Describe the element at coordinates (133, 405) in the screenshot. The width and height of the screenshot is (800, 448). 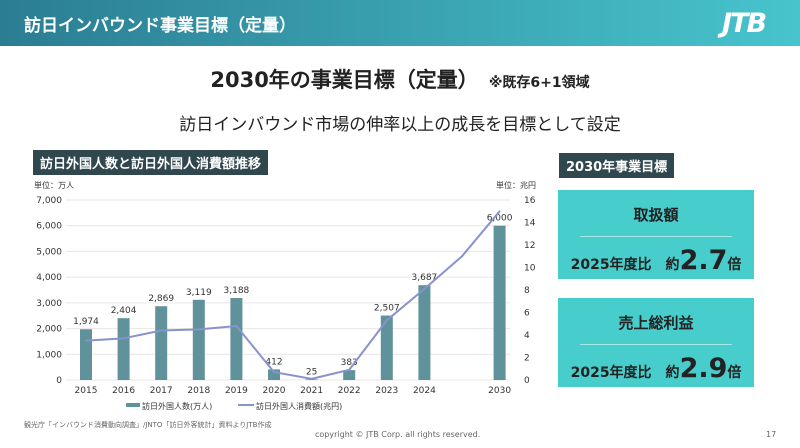
I see `legend-bar-swatch` at that location.